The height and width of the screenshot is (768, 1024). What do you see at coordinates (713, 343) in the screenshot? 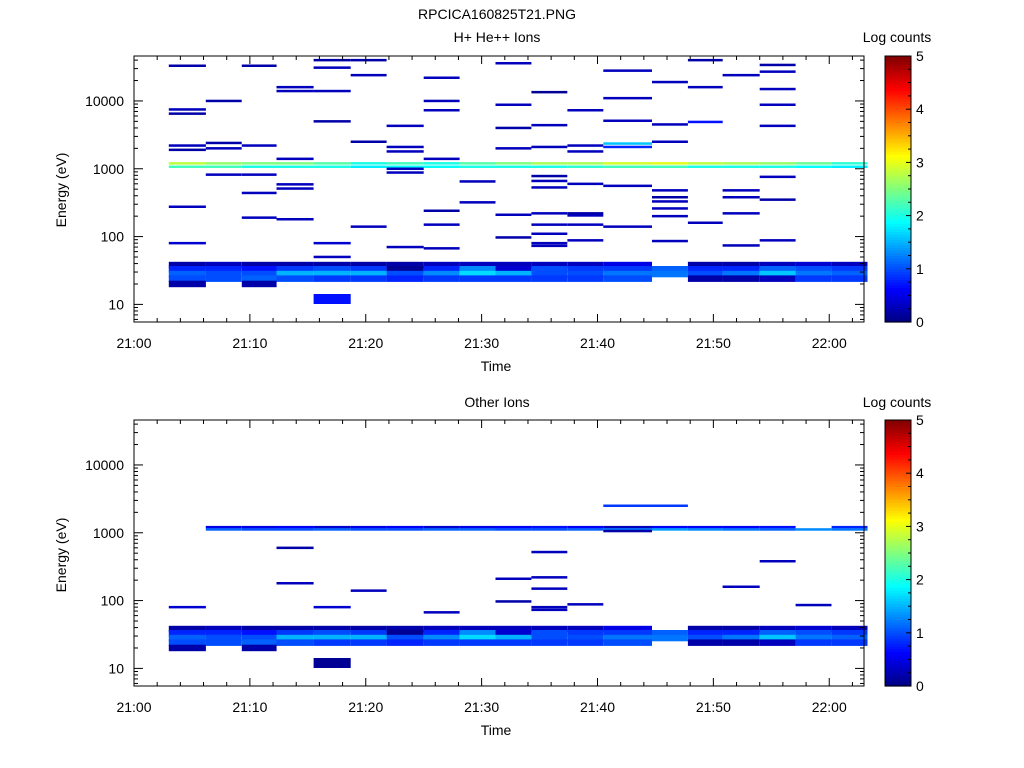
I see `x-tick-label: 21:50` at bounding box center [713, 343].